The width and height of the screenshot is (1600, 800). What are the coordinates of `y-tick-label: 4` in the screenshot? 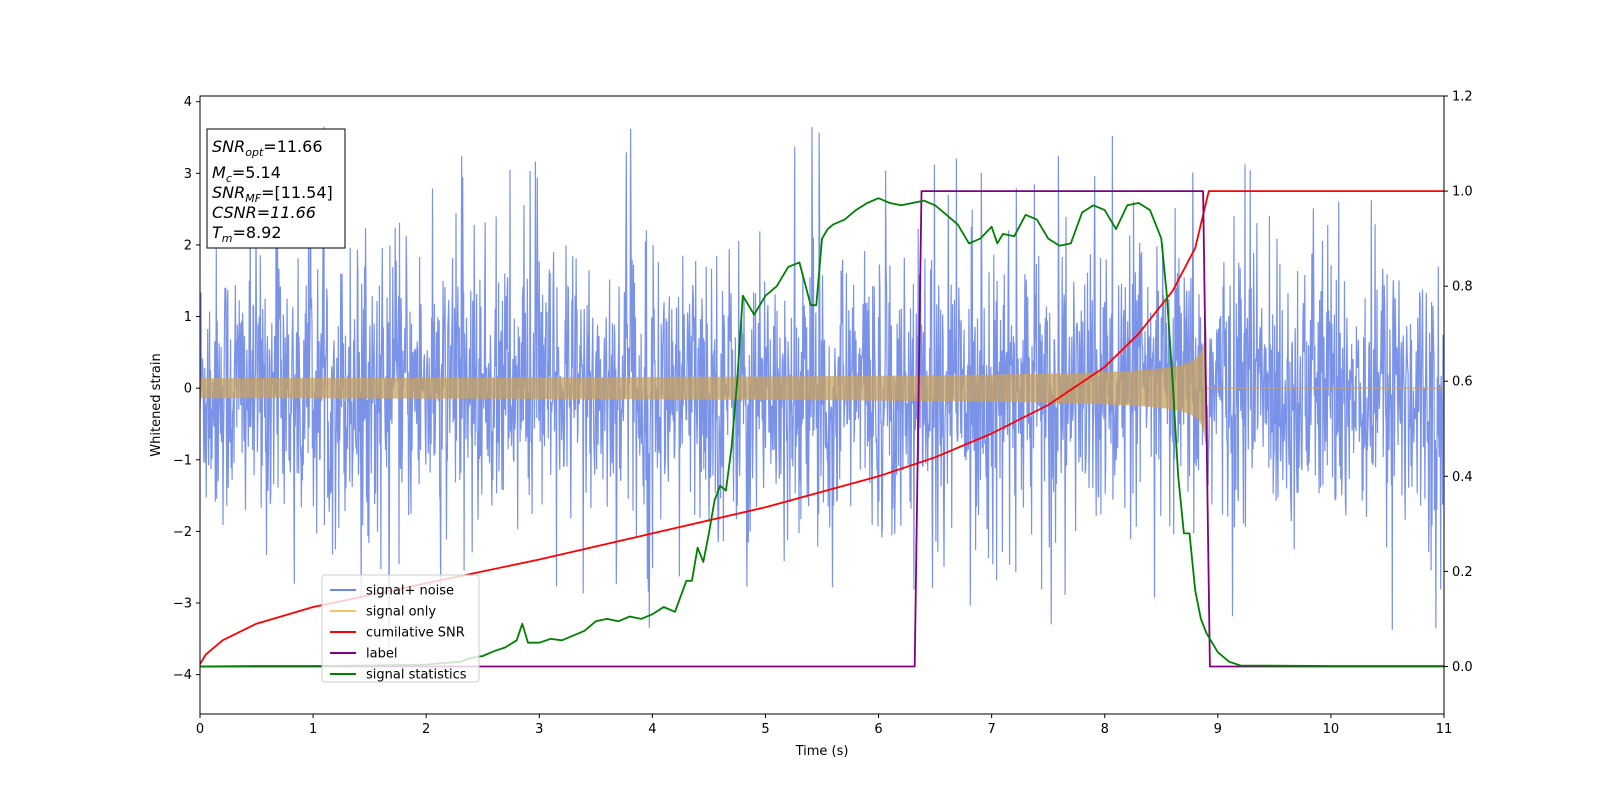 It's located at (188, 102).